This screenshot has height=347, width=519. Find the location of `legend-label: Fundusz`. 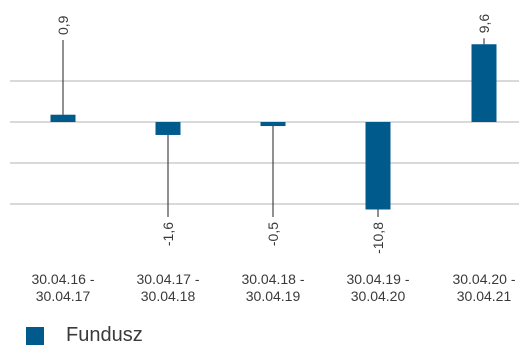

legend-label: Fundusz is located at coordinates (104, 335).